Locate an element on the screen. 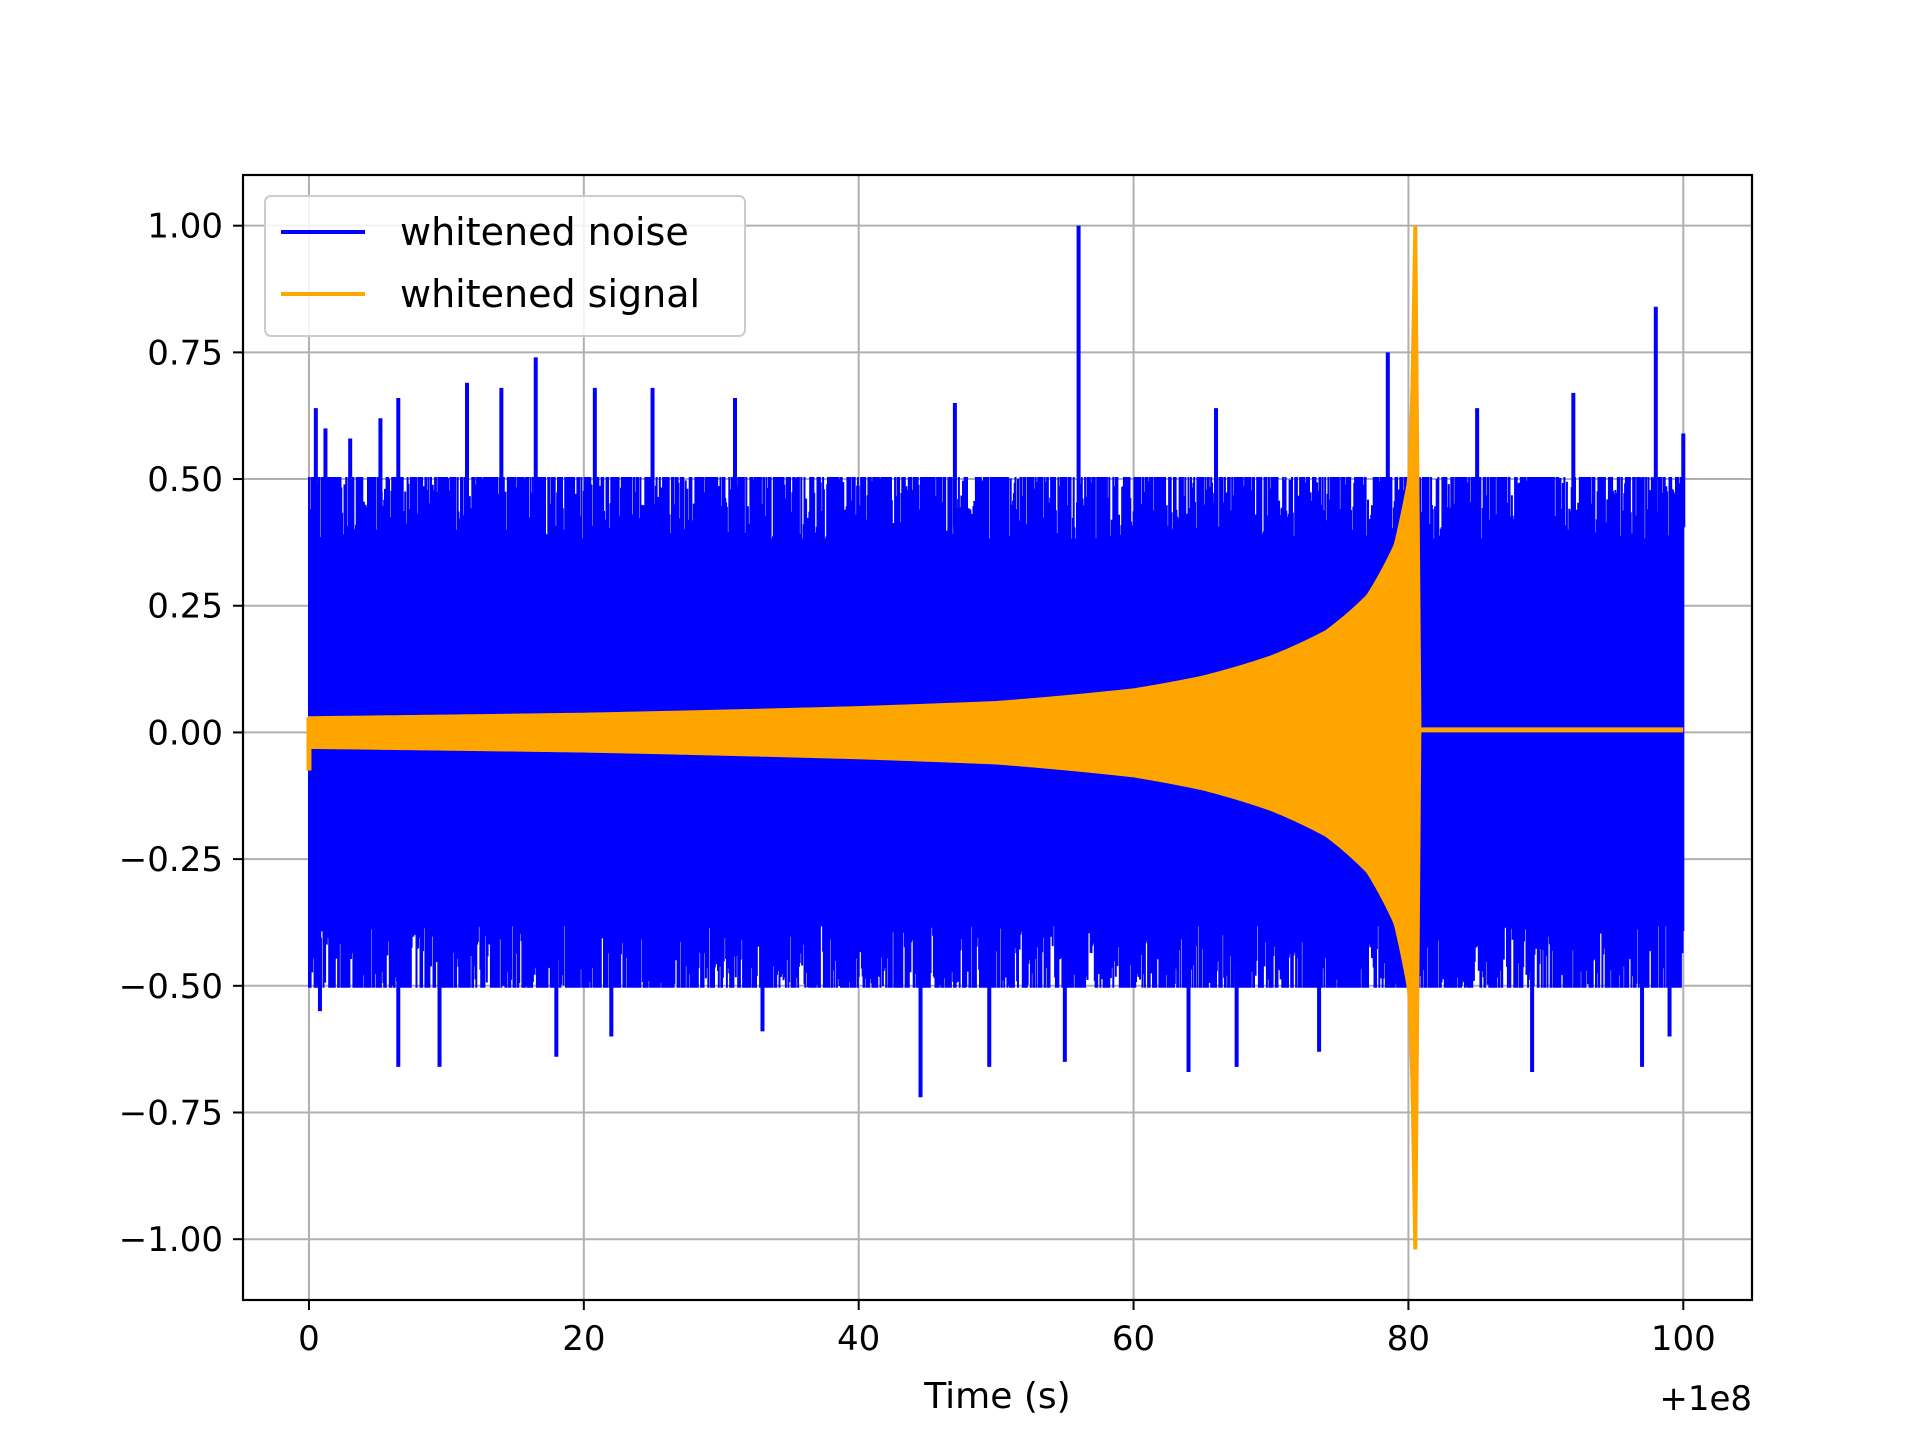  legend-label-noise: whitened noise is located at coordinates (544, 232).